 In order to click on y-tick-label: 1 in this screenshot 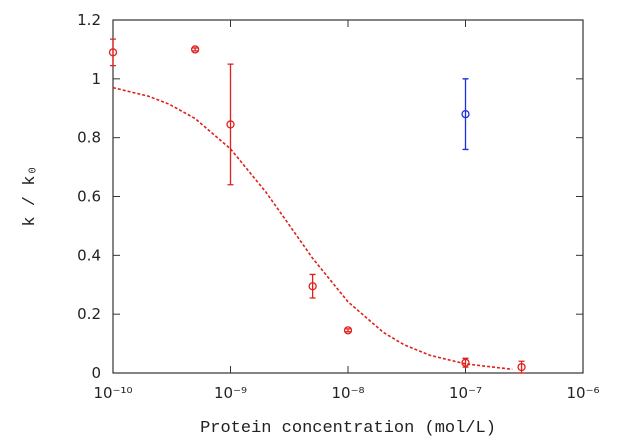, I will do `click(96, 79)`.